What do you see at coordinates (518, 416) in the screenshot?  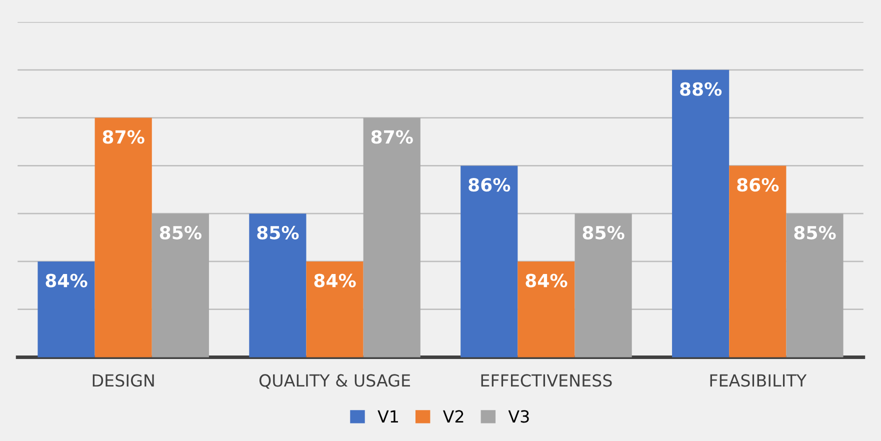 I see `legend-label: V3` at bounding box center [518, 416].